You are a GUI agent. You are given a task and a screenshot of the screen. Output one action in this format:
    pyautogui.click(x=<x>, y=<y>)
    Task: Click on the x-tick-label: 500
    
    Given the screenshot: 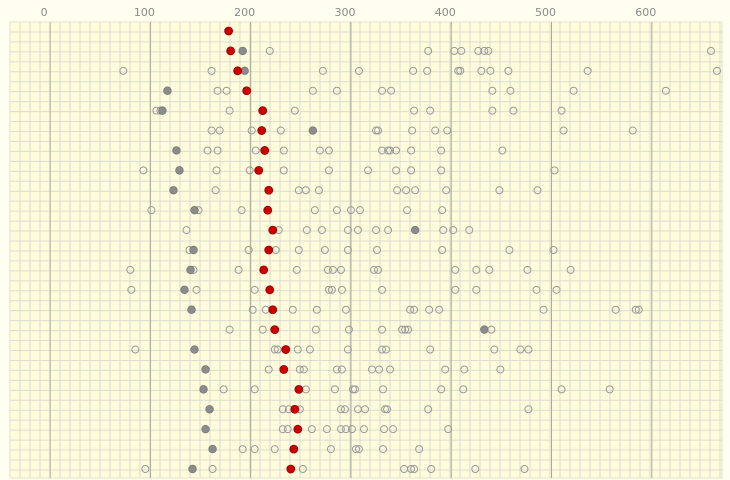 What is the action you would take?
    pyautogui.click(x=545, y=12)
    